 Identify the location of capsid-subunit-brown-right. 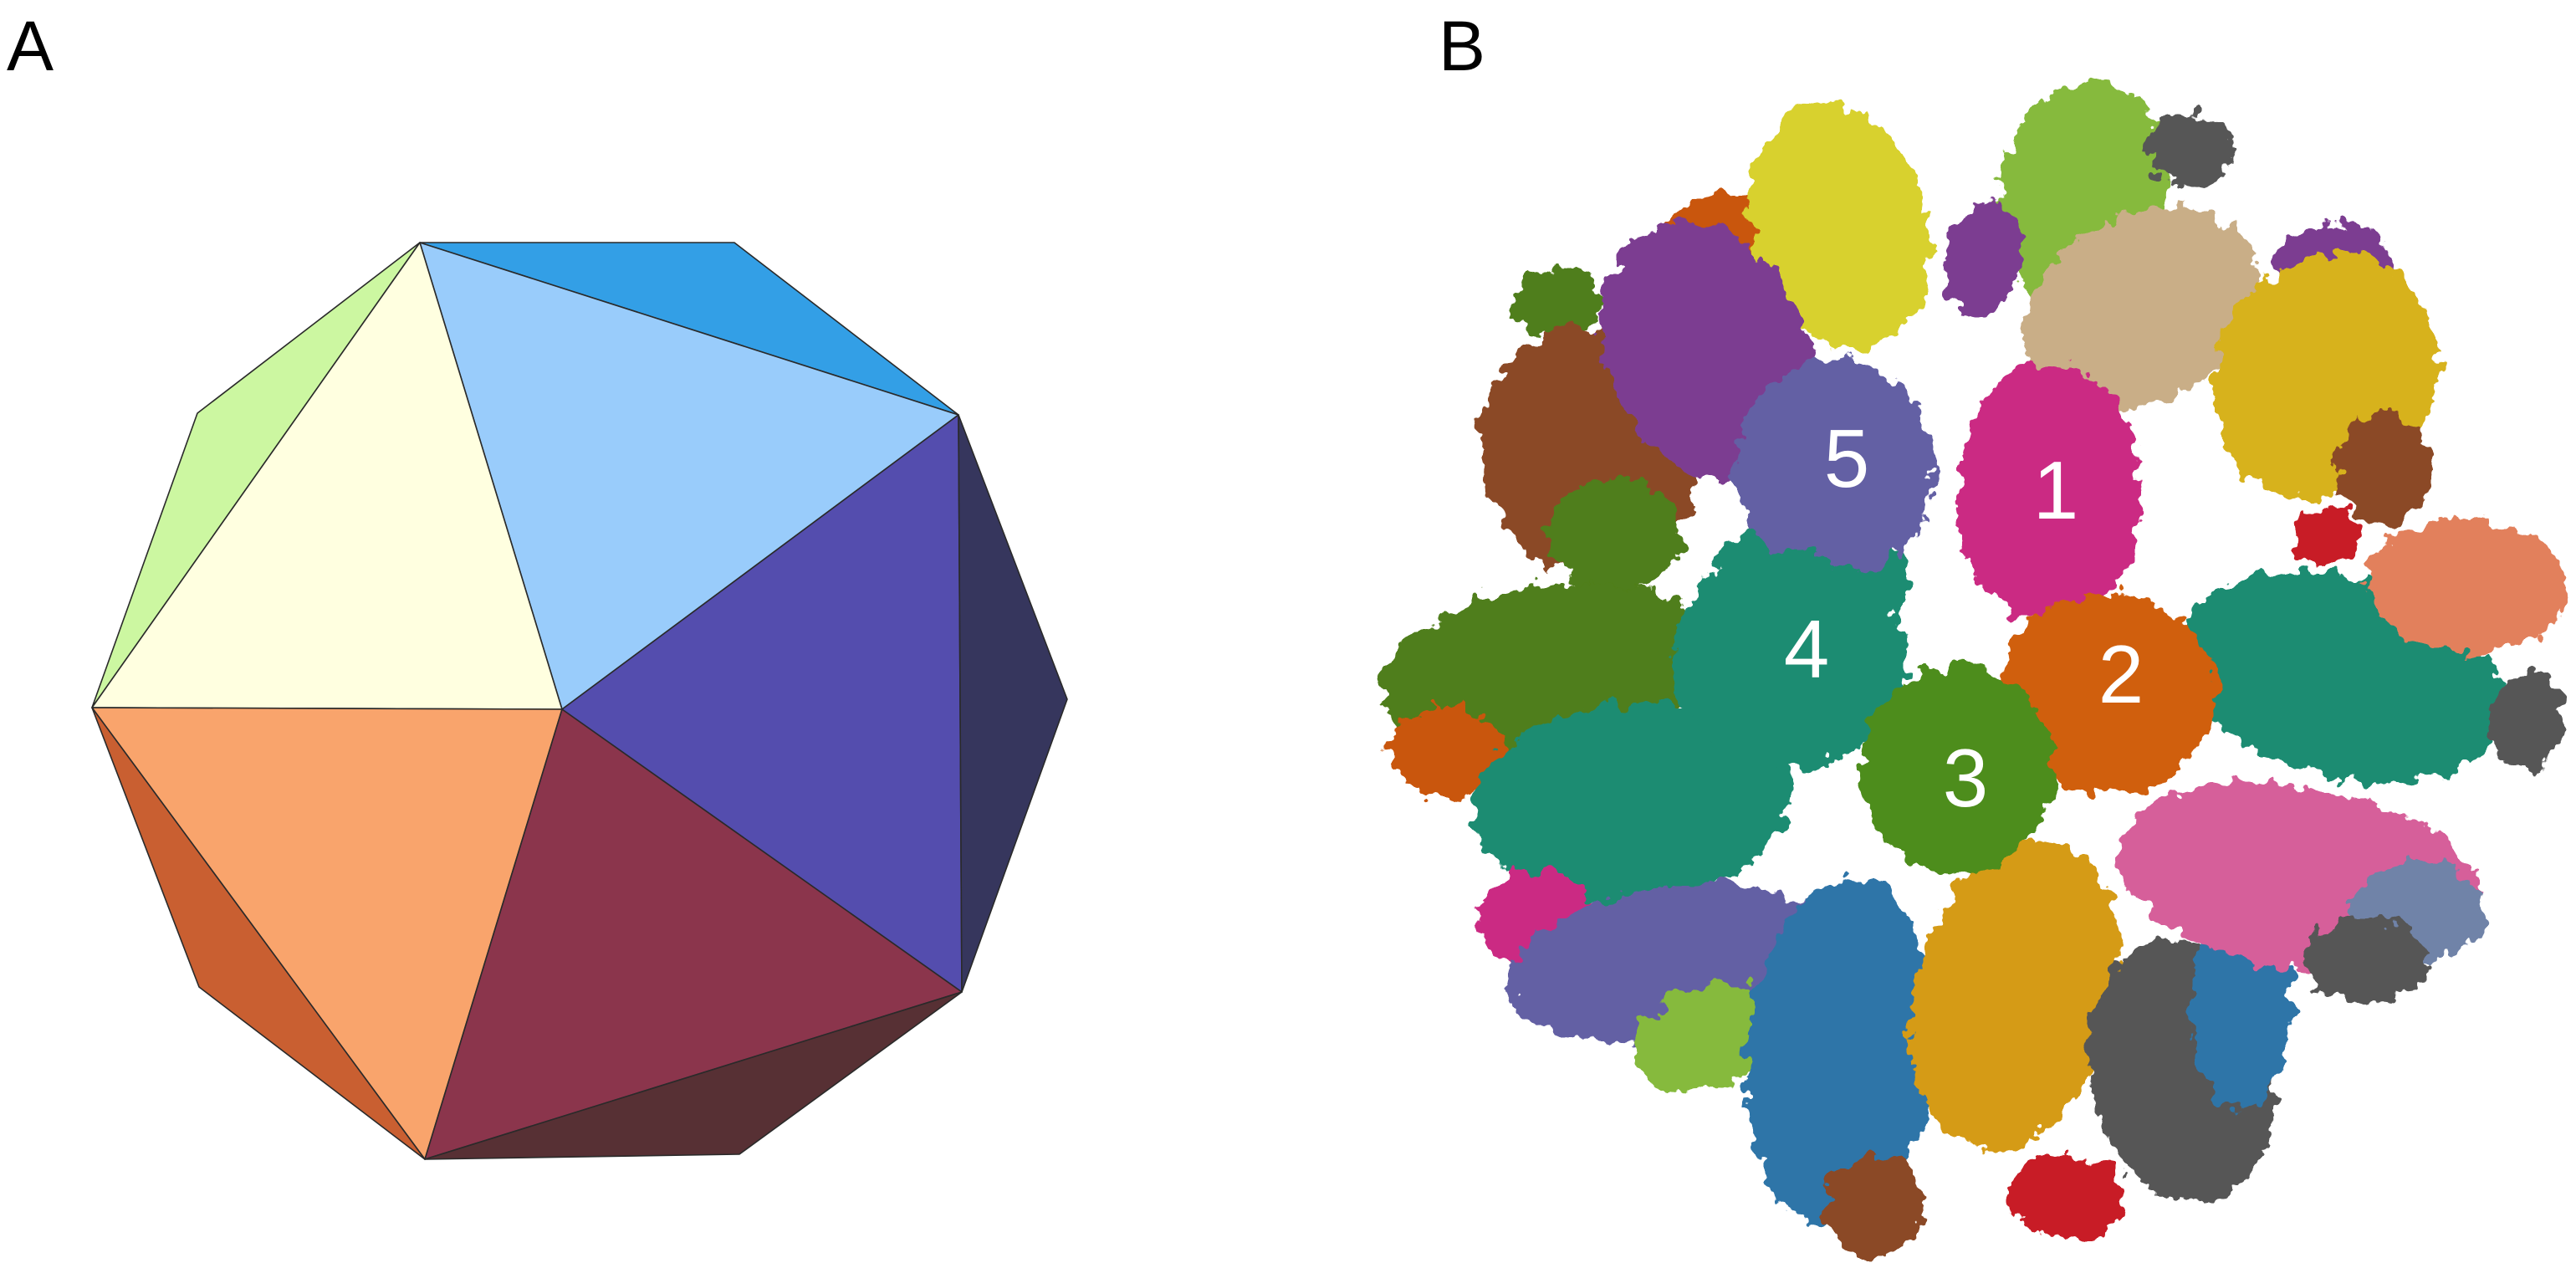
(2384, 468).